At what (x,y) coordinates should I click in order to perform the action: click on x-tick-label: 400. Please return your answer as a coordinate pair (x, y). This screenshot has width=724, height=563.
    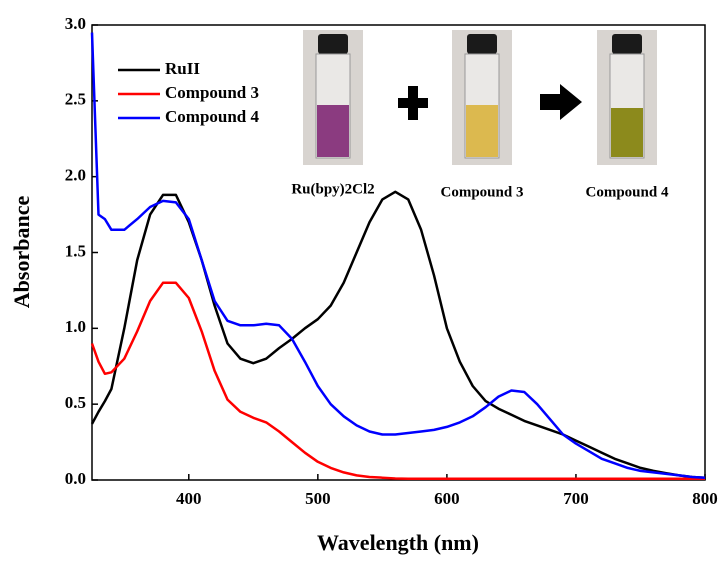
    Looking at the image, I should click on (189, 498).